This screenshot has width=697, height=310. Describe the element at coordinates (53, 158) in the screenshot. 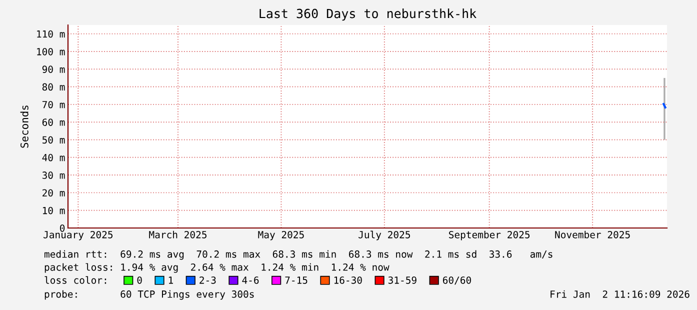

I see `y-tick-label: 40 m` at that location.